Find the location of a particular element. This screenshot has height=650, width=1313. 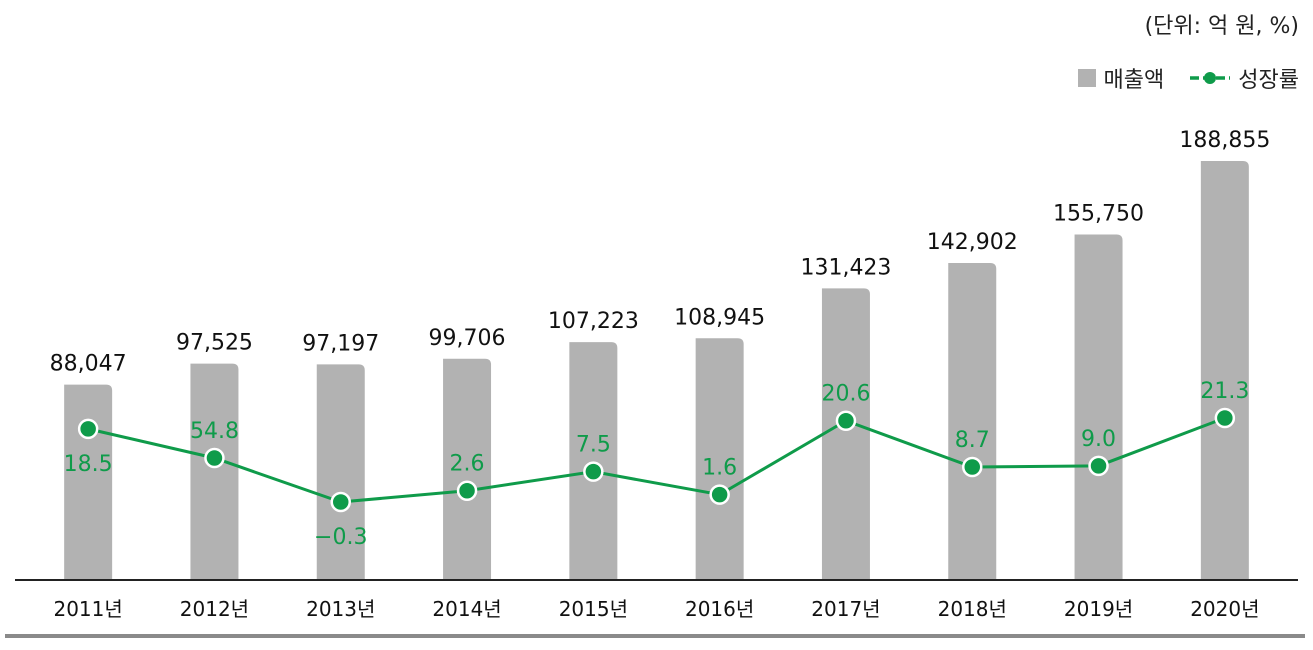

x-tick-label: 2013년 is located at coordinates (340, 609).